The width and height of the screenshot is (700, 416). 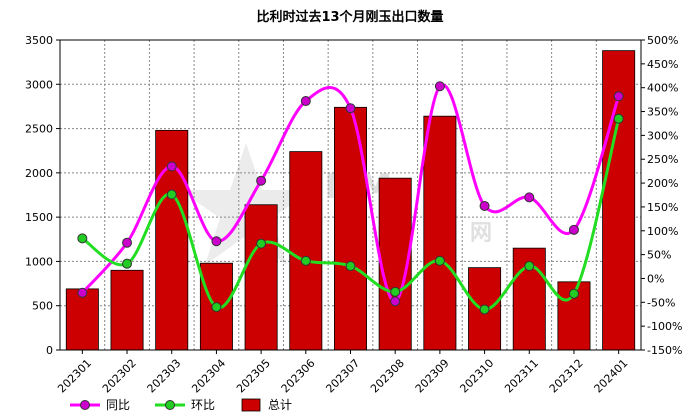 I want to click on y-right-tick-label: 50%, so click(x=659, y=255).